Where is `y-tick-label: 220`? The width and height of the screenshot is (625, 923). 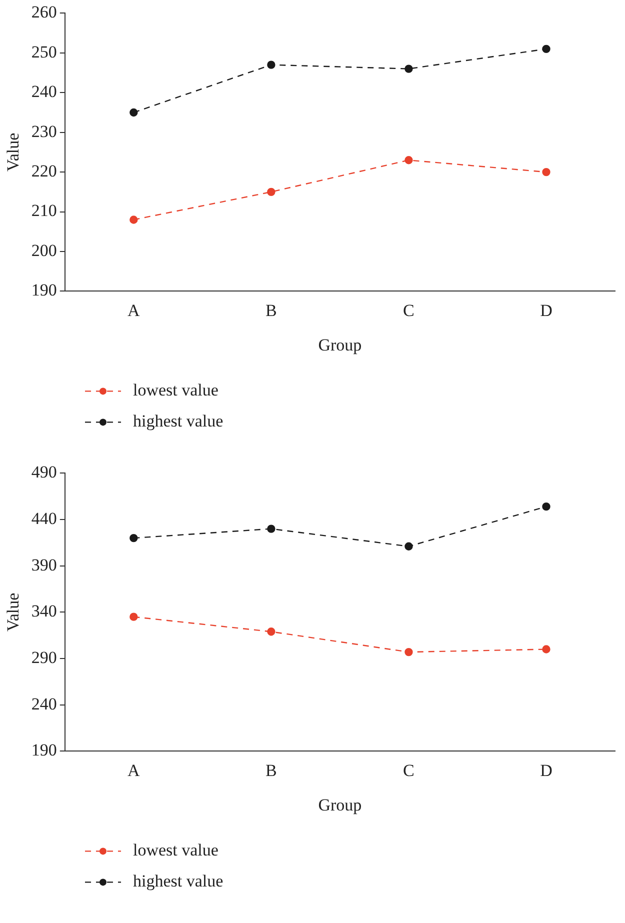 y-tick-label: 220 is located at coordinates (44, 171).